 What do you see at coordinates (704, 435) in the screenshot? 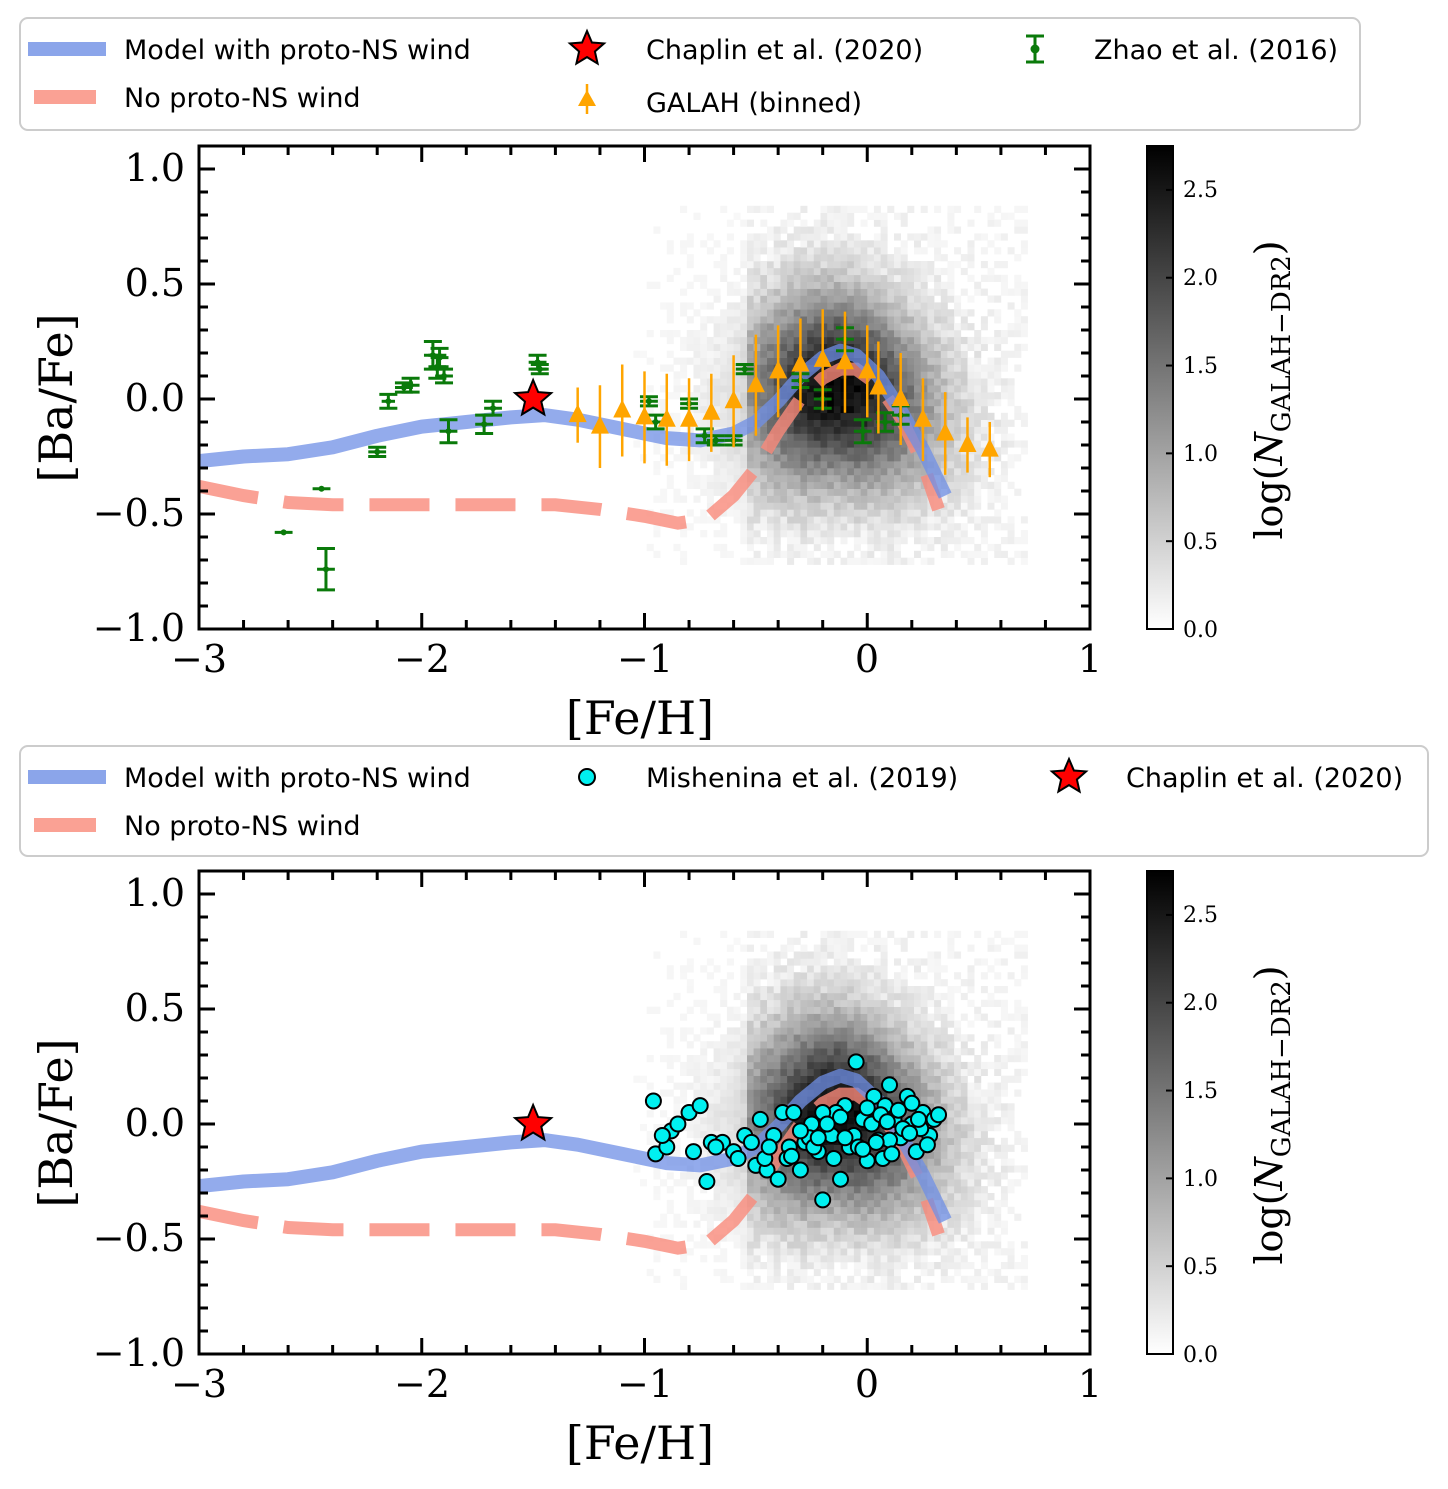
I see `zhao-marker` at bounding box center [704, 435].